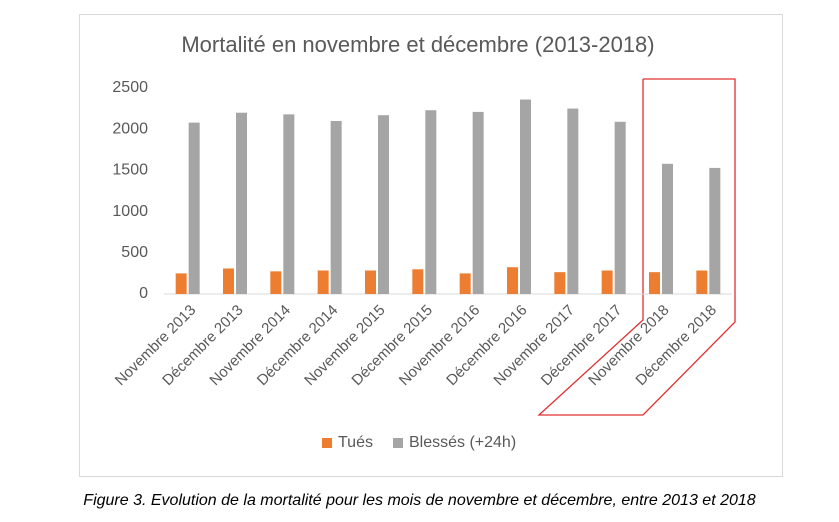 This screenshot has width=839, height=522. Describe the element at coordinates (130, 170) in the screenshot. I see `y-tick-label: 1500` at that location.